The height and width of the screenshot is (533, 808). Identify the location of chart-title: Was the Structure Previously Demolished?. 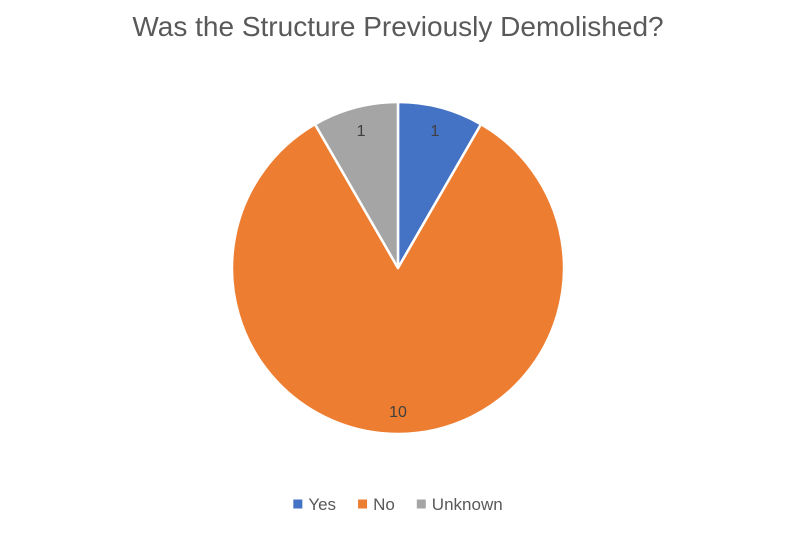
(397, 26).